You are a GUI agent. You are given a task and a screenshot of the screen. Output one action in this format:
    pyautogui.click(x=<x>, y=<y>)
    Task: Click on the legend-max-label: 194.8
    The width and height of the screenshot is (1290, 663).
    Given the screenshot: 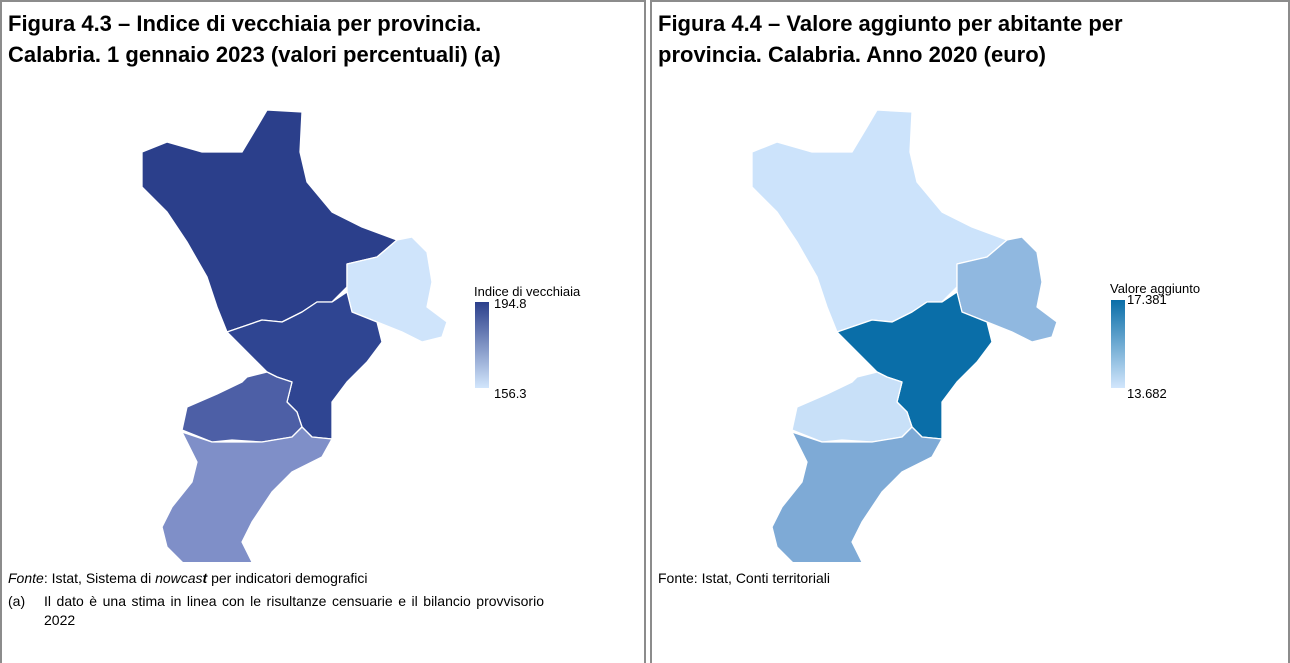 What is the action you would take?
    pyautogui.click(x=510, y=303)
    